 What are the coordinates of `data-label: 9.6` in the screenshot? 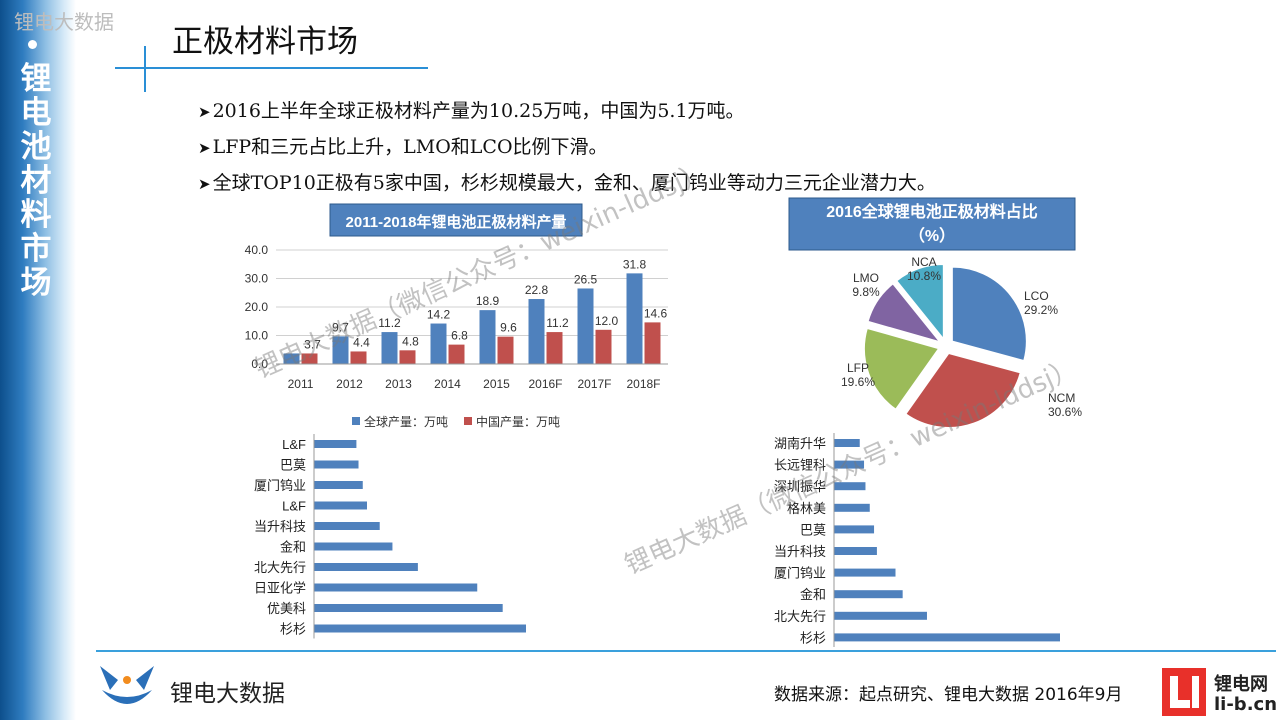 It's located at (508, 328).